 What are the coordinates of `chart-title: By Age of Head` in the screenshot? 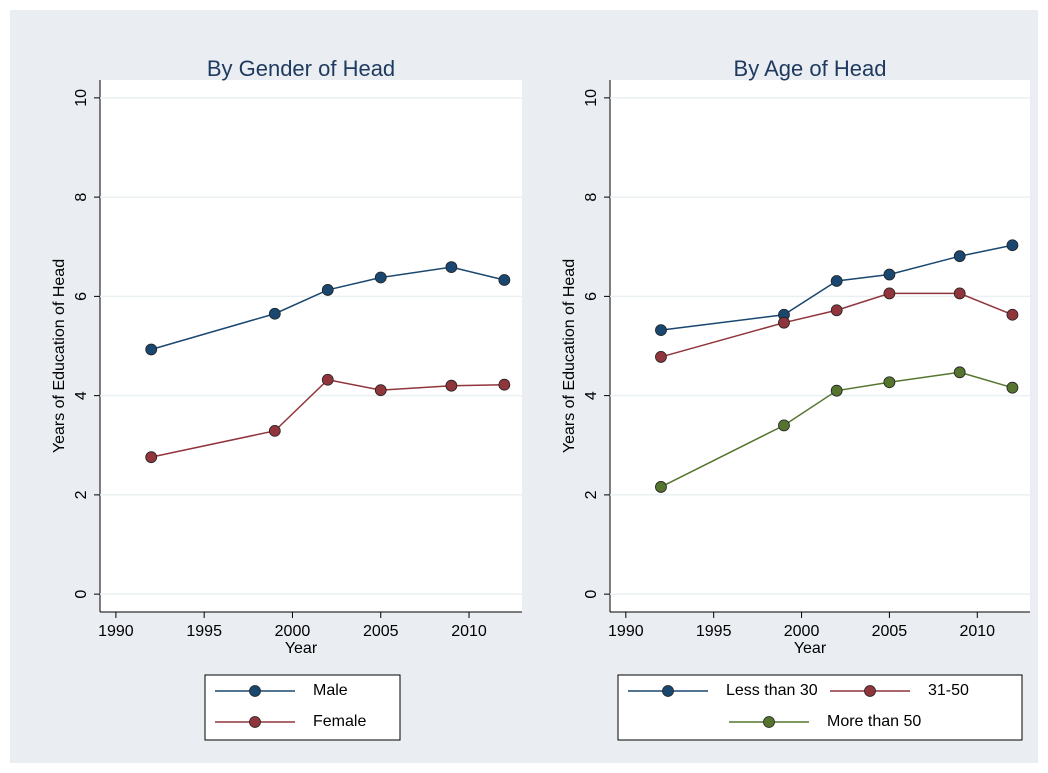 It's located at (810, 68).